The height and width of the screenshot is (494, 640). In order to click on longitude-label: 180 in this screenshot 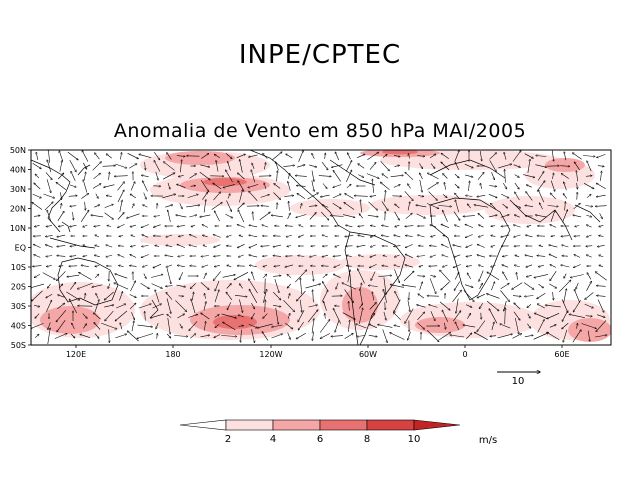, I will do `click(172, 354)`.